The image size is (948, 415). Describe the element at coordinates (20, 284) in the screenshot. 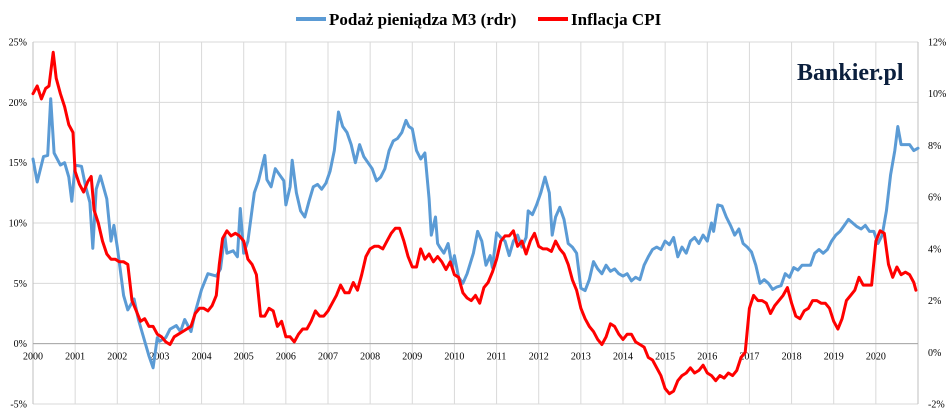

I see `left-tick-label: 5%` at that location.